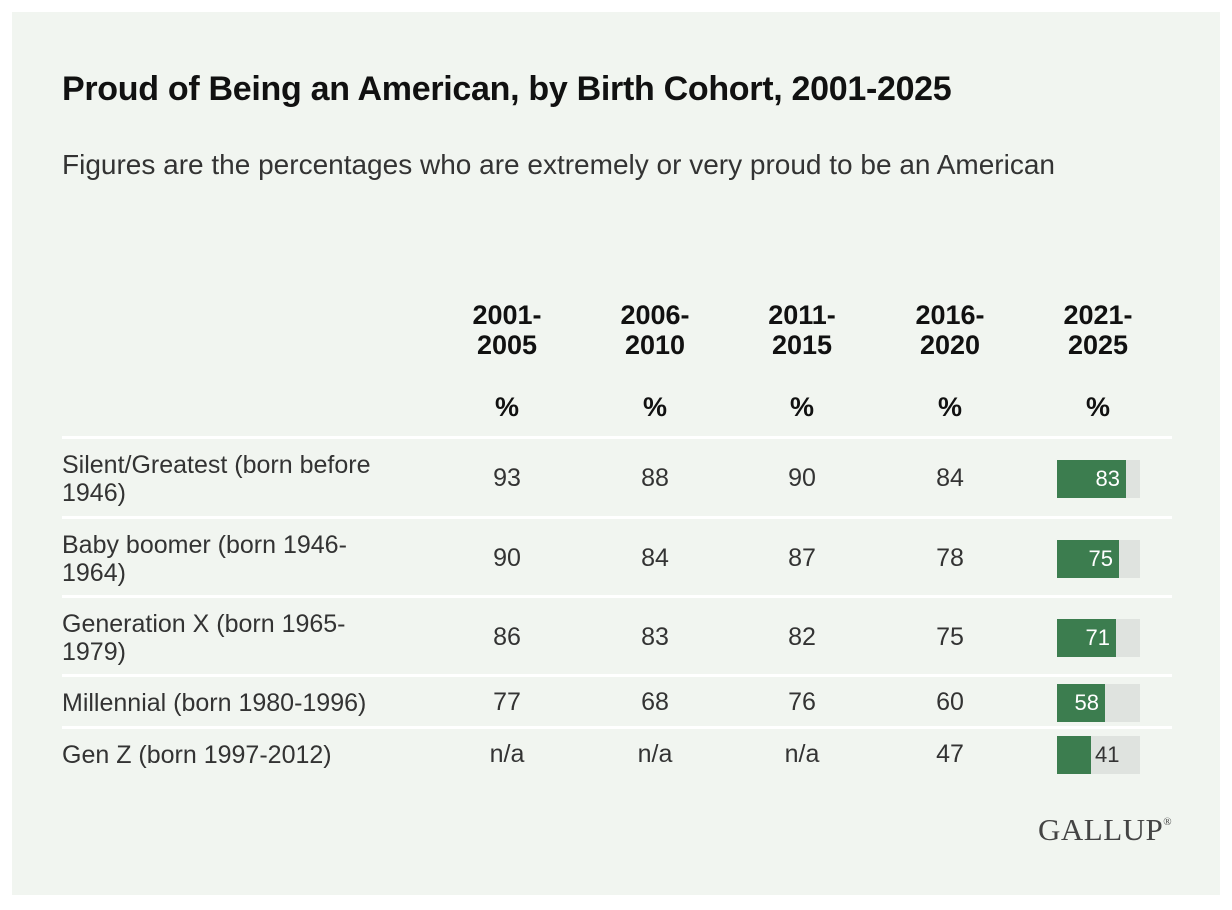  Describe the element at coordinates (197, 755) in the screenshot. I see `row-label: Gen Z (born 1997-2012)` at that location.